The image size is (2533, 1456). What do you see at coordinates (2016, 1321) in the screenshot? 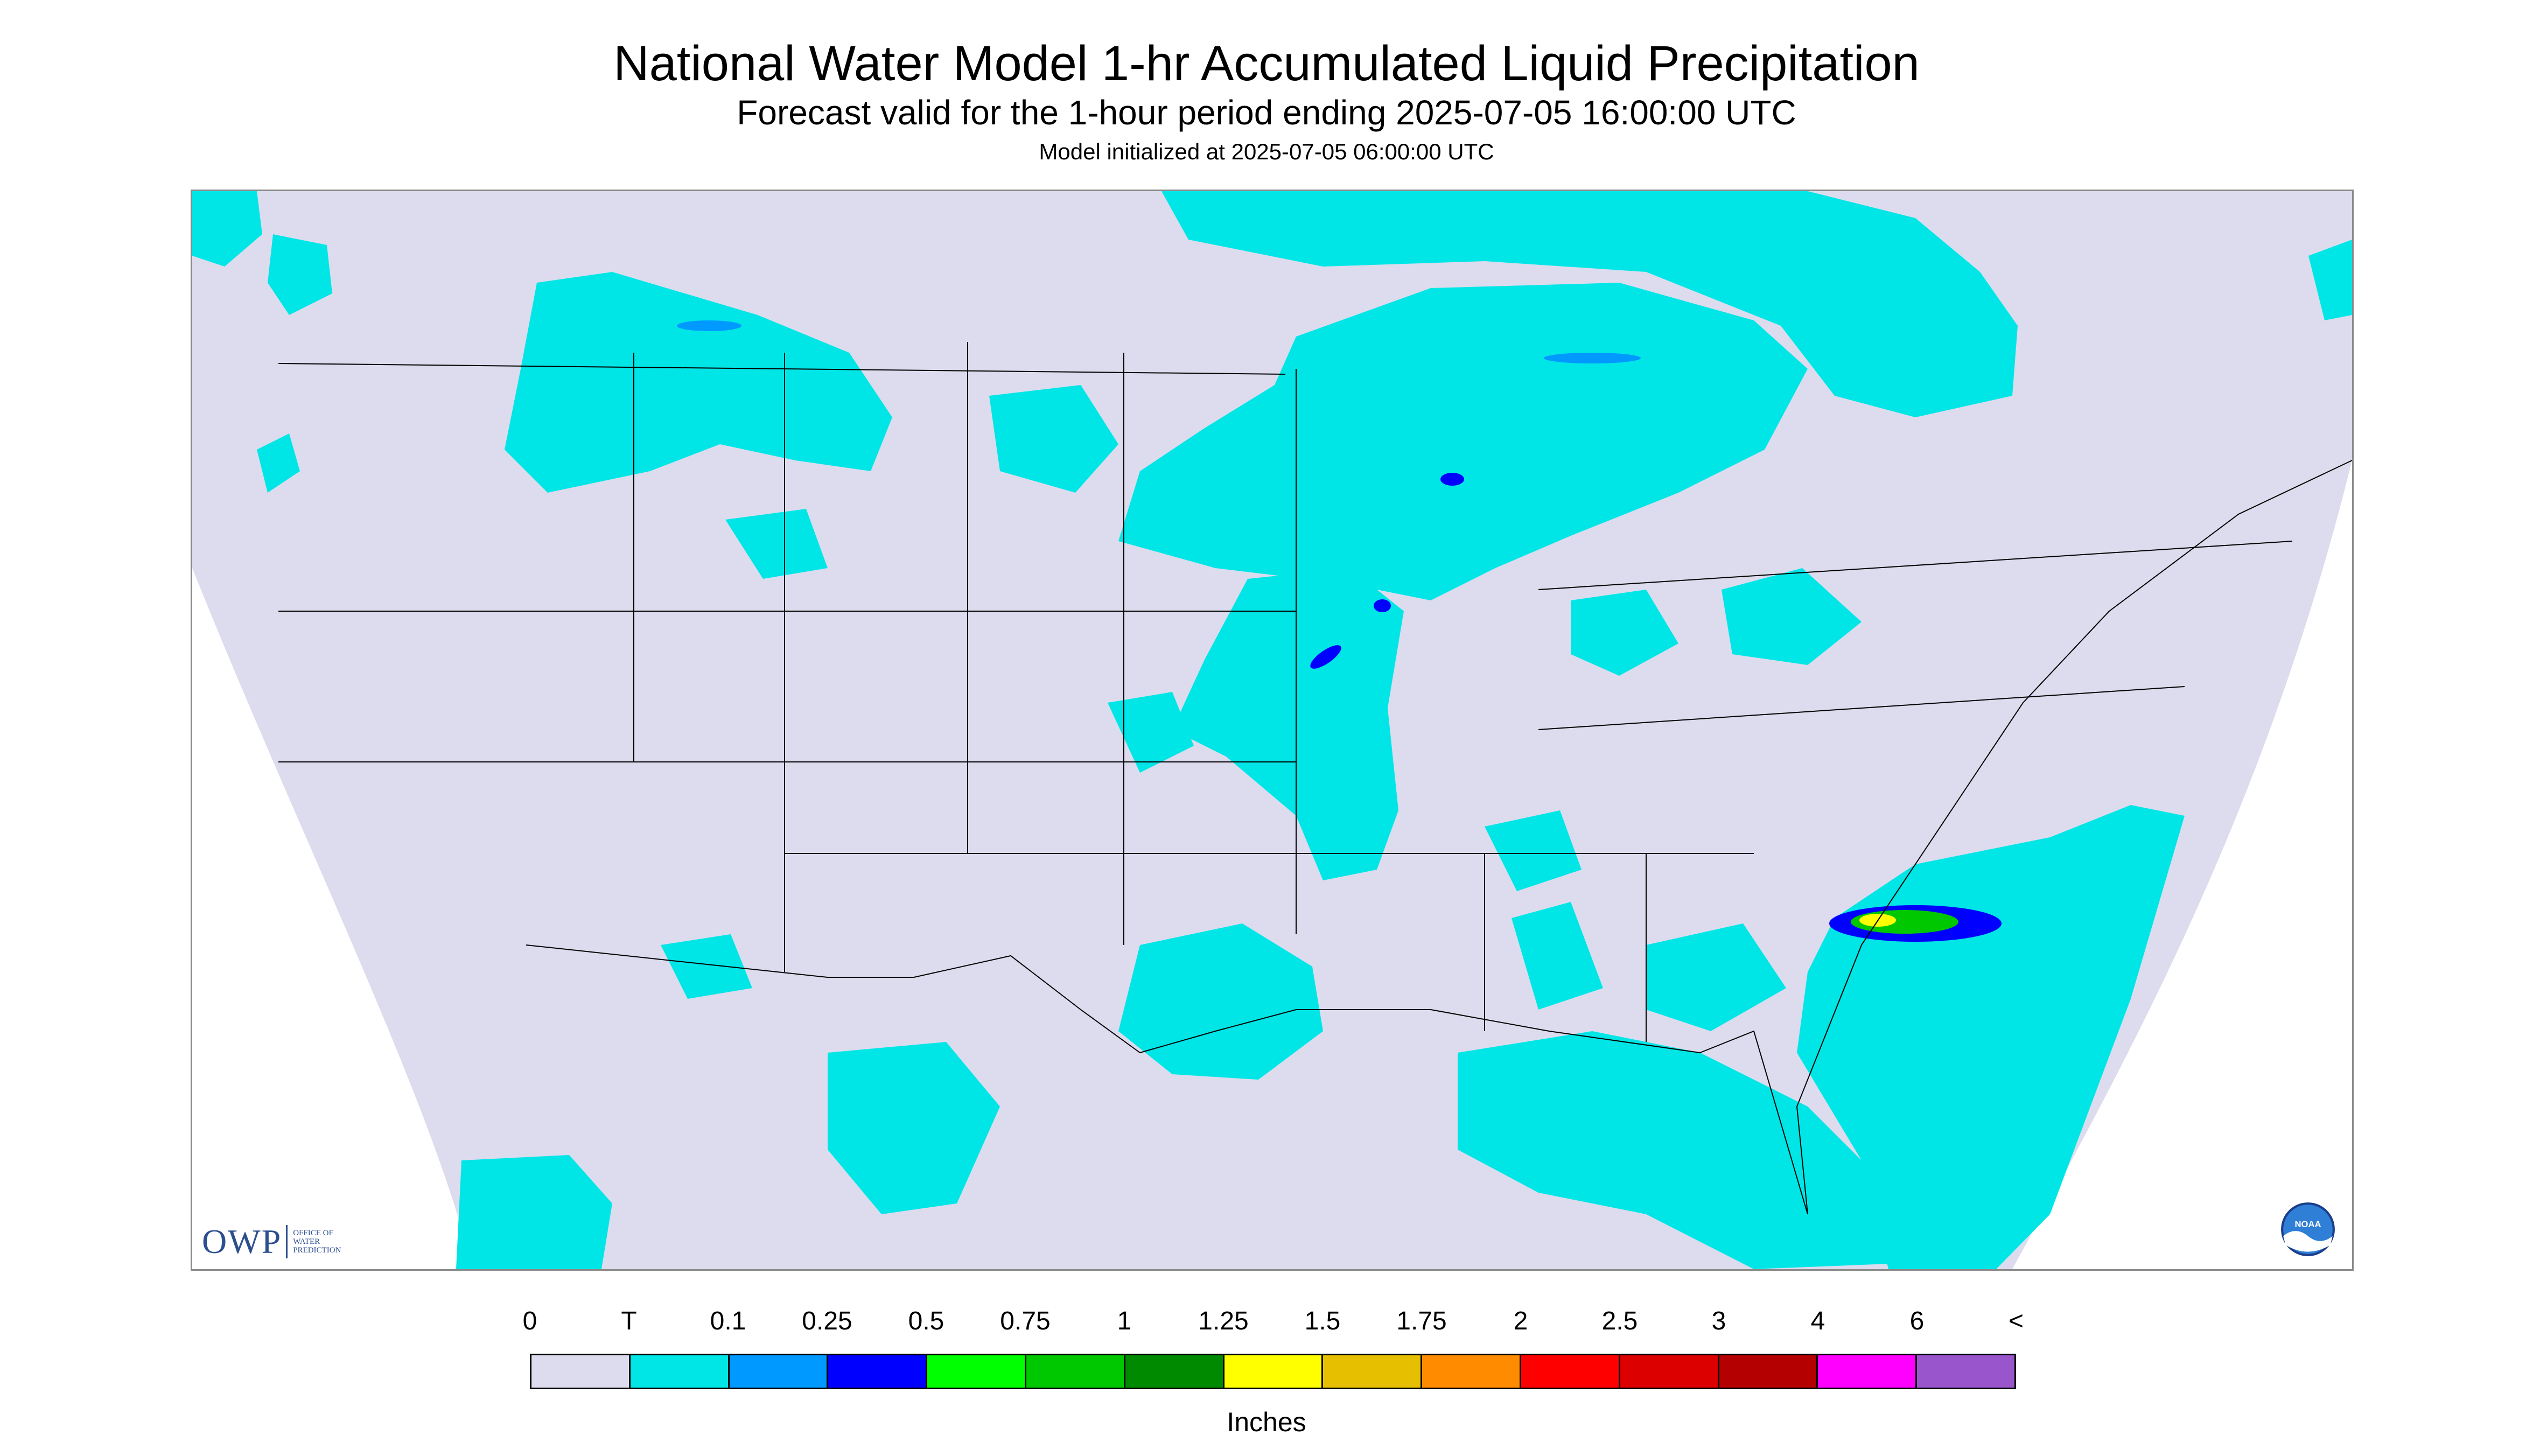
I see `legend-tick-label: <` at bounding box center [2016, 1321].